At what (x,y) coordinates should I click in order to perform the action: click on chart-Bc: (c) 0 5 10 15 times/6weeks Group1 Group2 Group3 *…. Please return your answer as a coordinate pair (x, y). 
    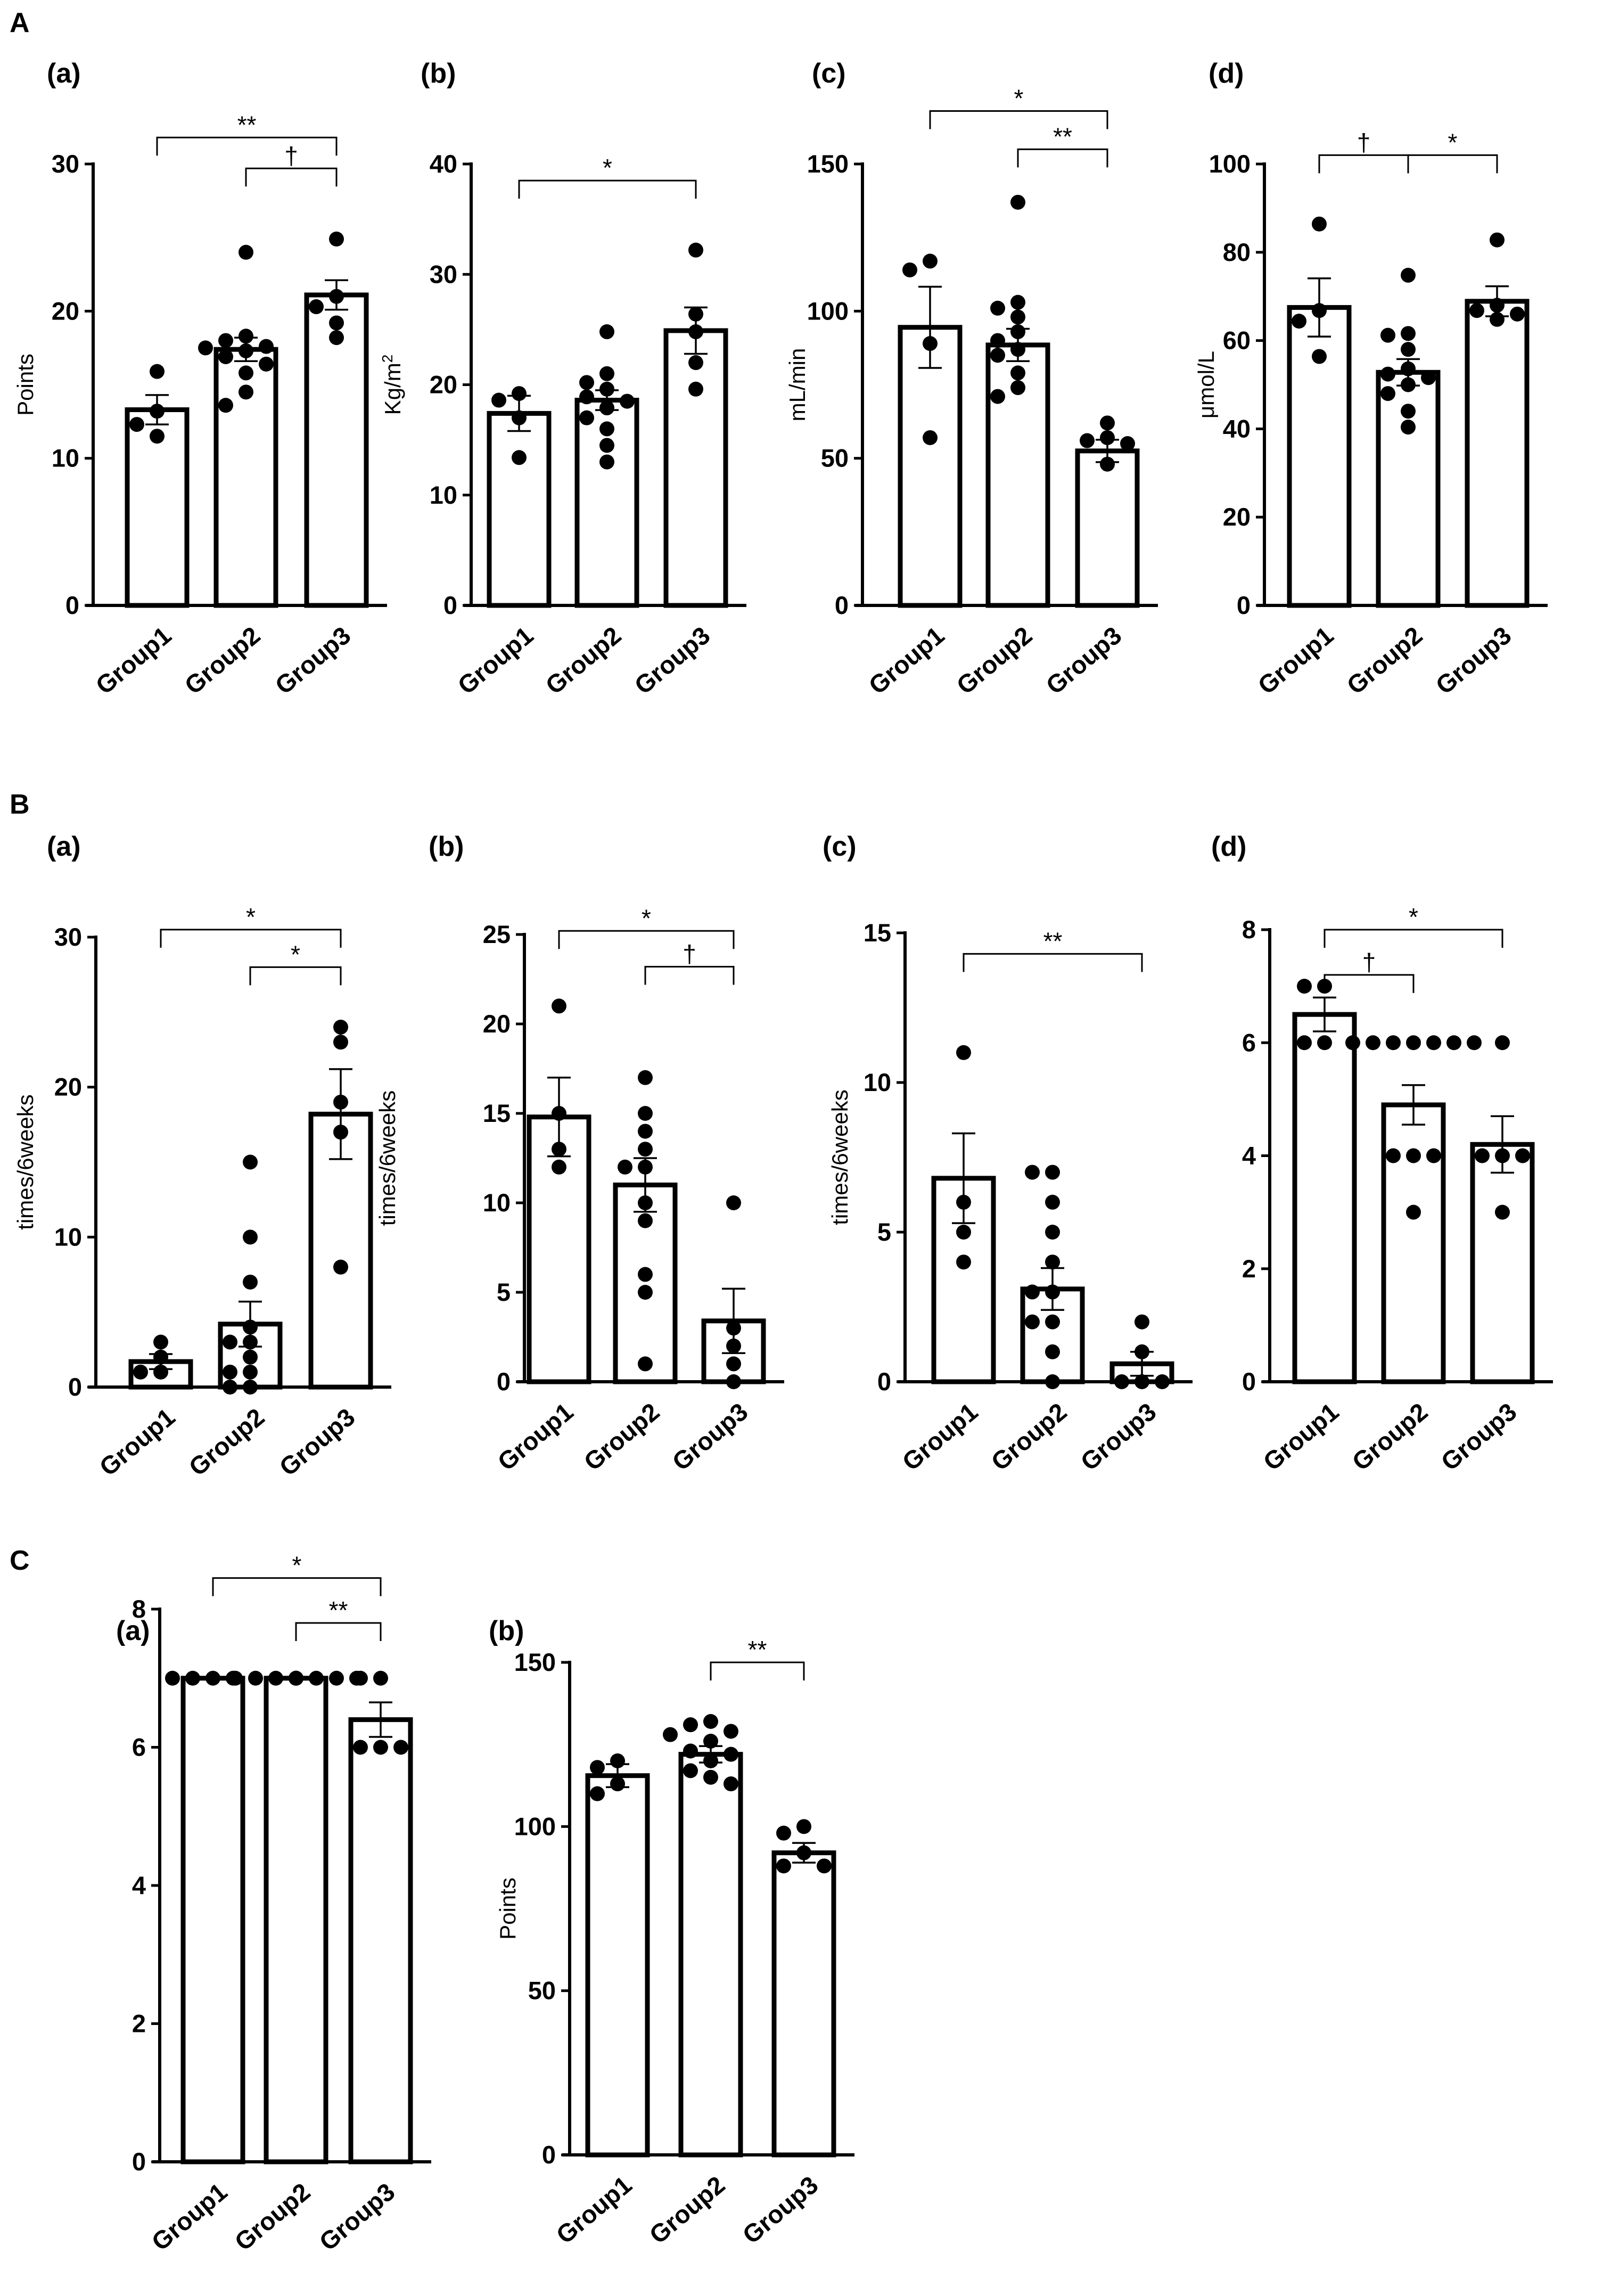
    Looking at the image, I should click on (1008, 1153).